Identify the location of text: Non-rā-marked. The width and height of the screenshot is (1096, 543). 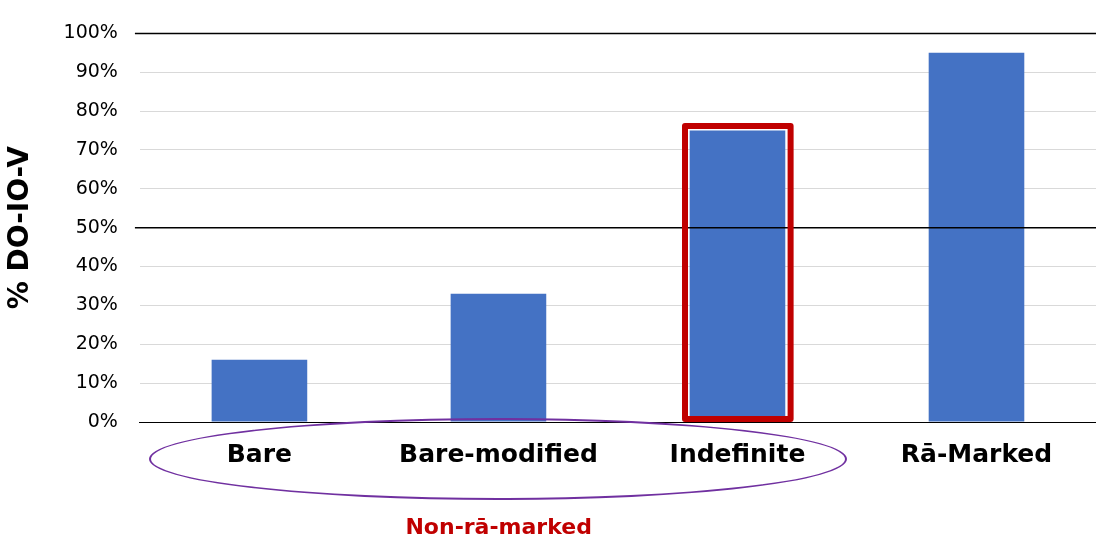
(498, 526).